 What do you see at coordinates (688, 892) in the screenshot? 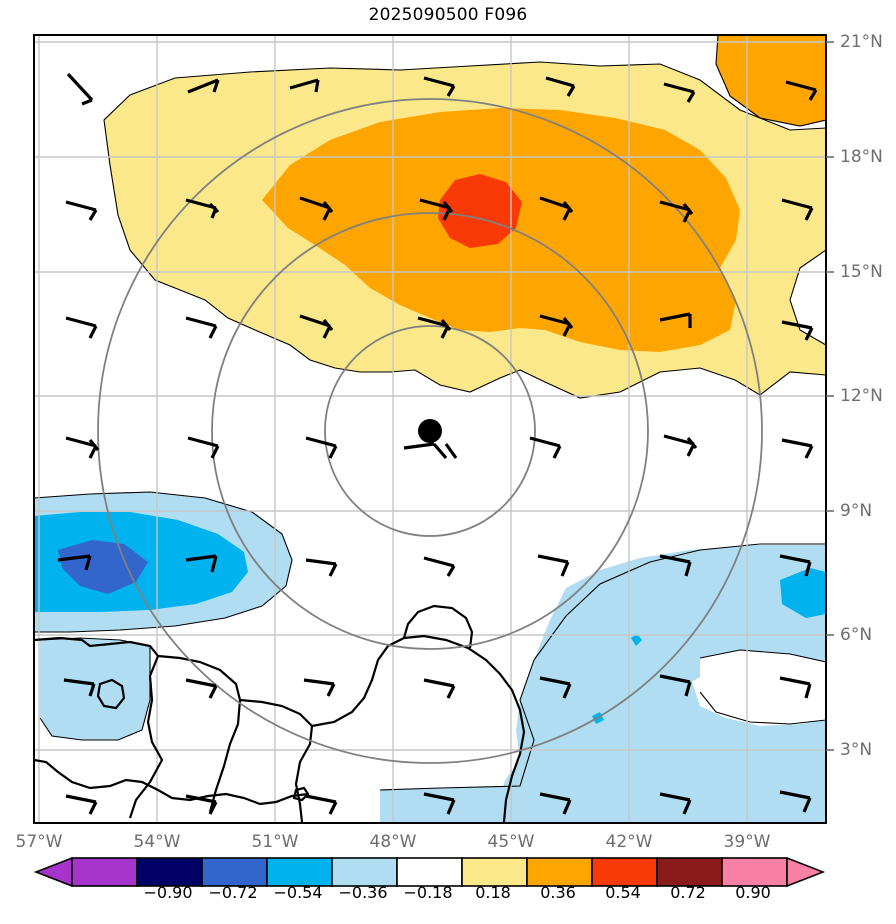
I see `colorbar-tick-label-8: 0.72` at bounding box center [688, 892].